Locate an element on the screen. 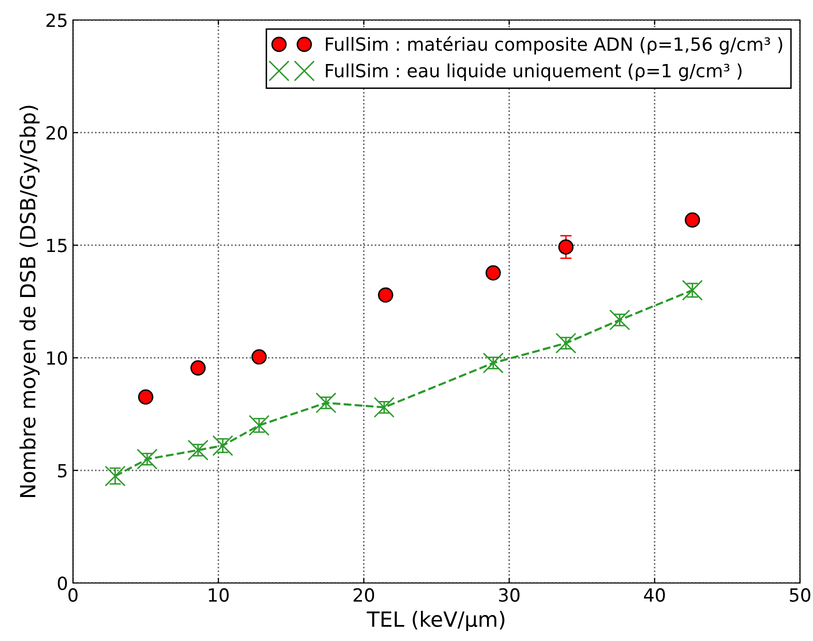 Image resolution: width=813 pixels, height=641 pixels. legend-label: FullSim : eau liquide uniquement (ρ=1 g/cm³ ) is located at coordinates (534, 72).